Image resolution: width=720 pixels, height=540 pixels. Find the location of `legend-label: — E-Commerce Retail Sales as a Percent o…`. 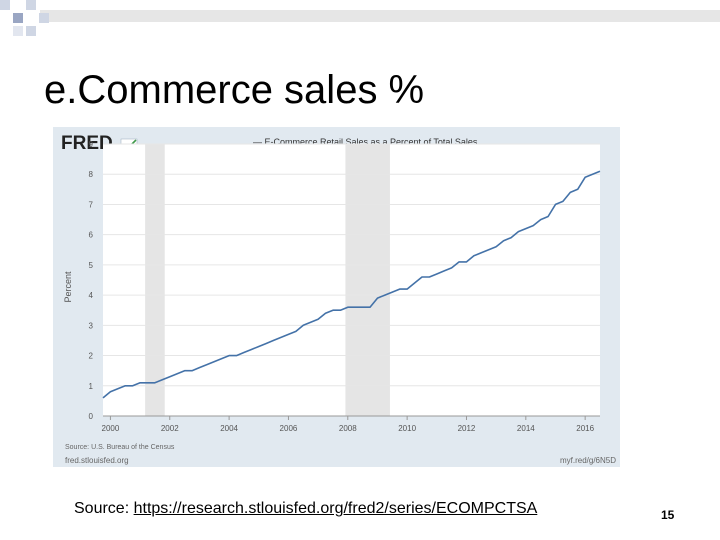

legend-label: — E-Commerce Retail Sales as a Percent o… is located at coordinates (365, 142).